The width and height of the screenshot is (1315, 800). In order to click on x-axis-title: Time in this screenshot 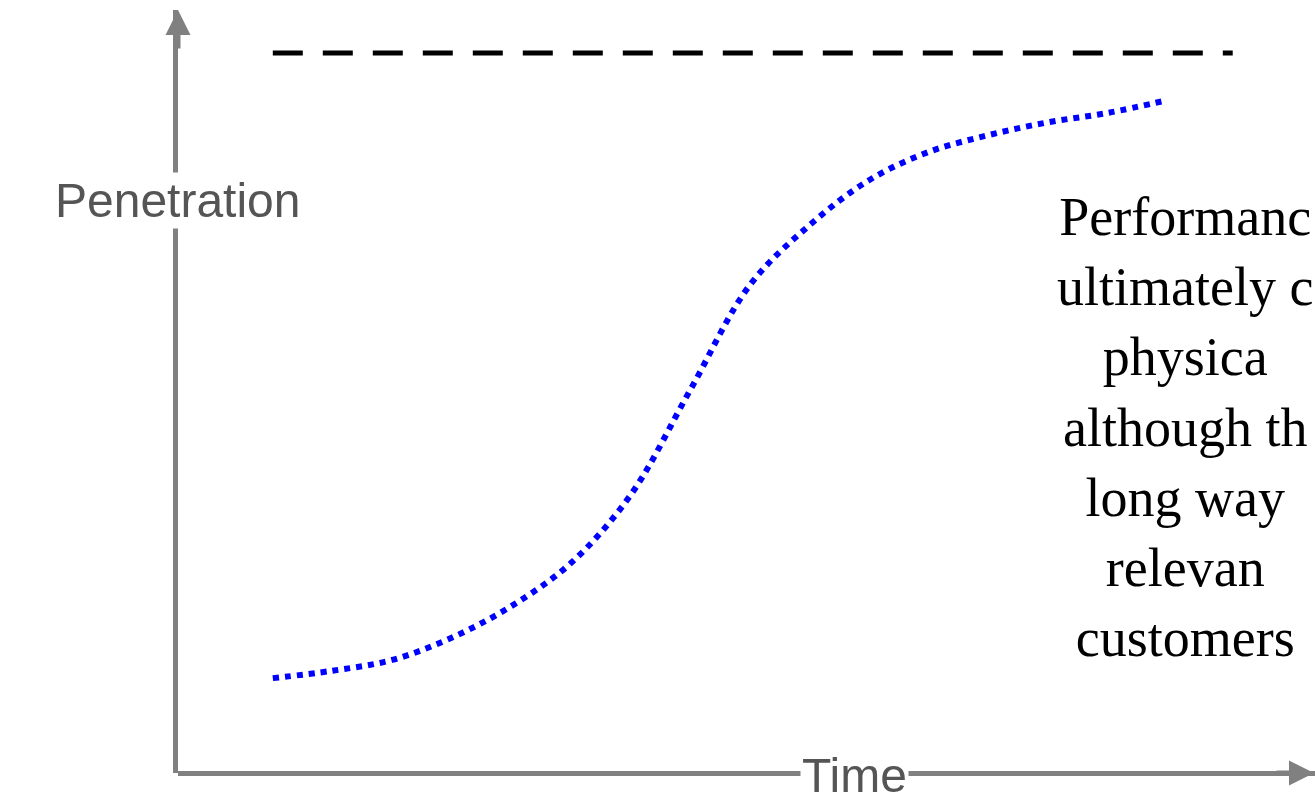, I will do `click(854, 774)`.